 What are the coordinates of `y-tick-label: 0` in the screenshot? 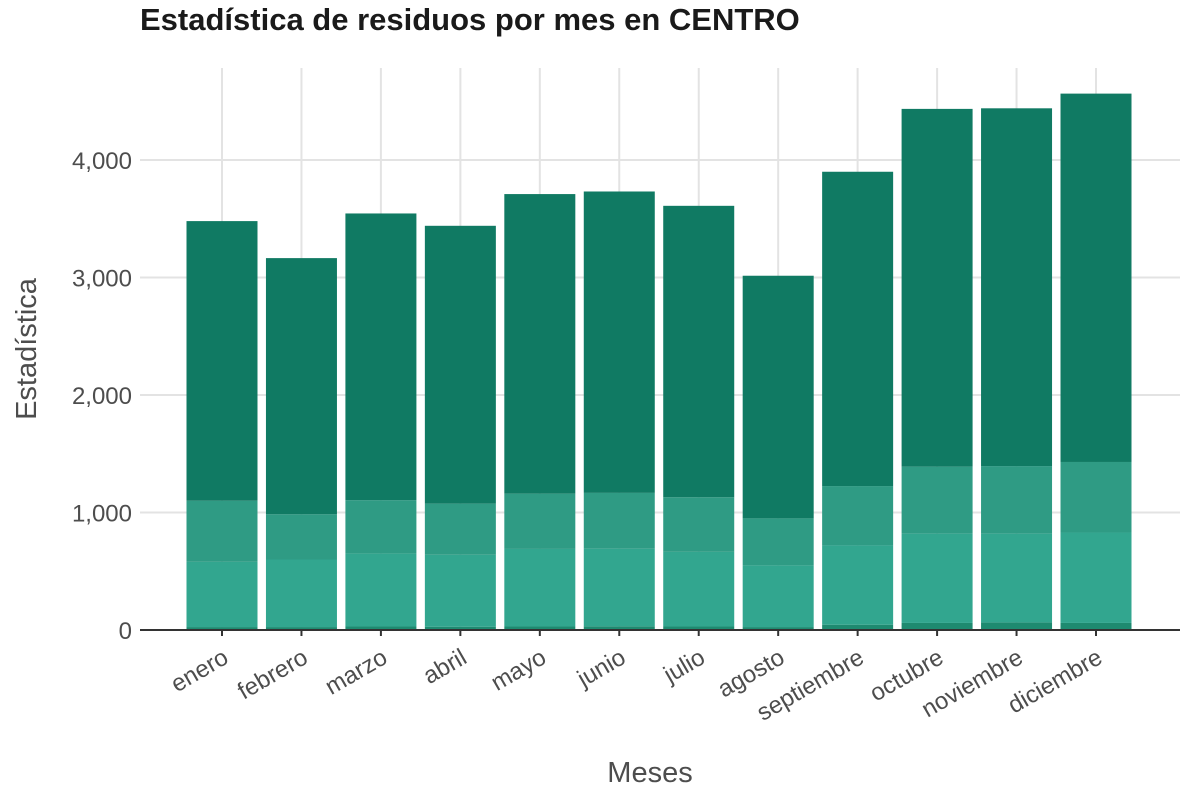 It's located at (125, 631).